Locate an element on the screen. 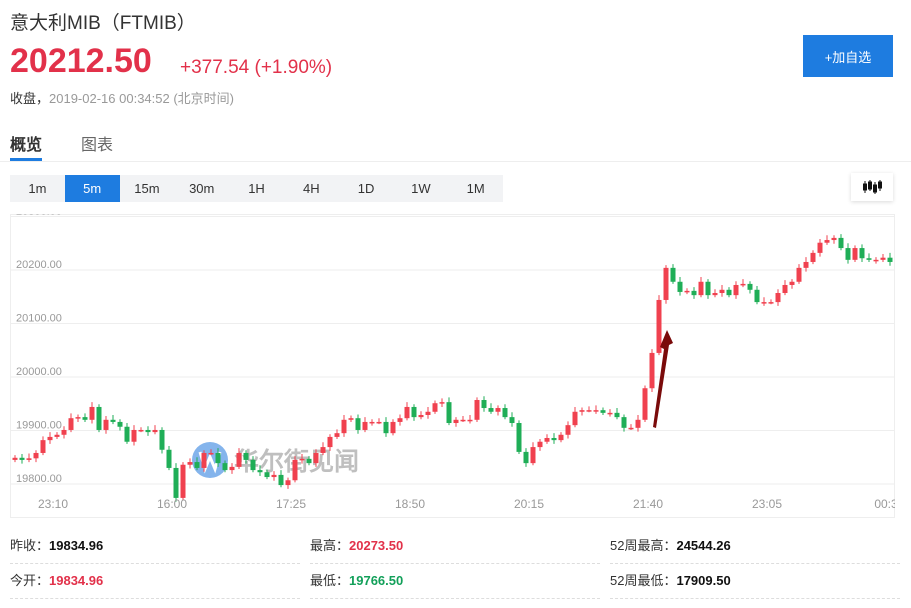 The width and height of the screenshot is (911, 608). stat-divider is located at coordinates (755, 598).